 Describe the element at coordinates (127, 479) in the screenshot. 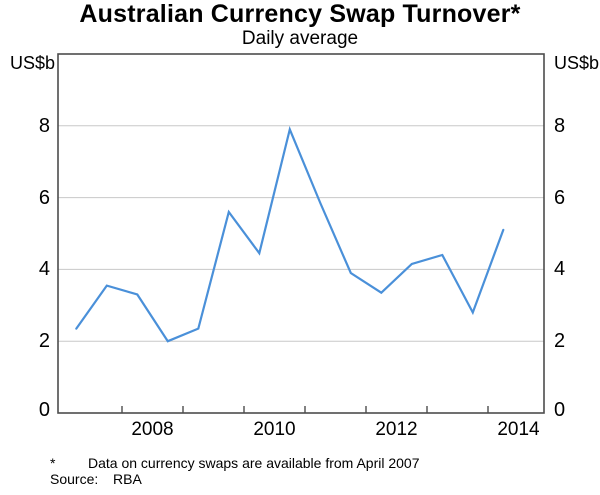

I see `source-value: RBA` at that location.